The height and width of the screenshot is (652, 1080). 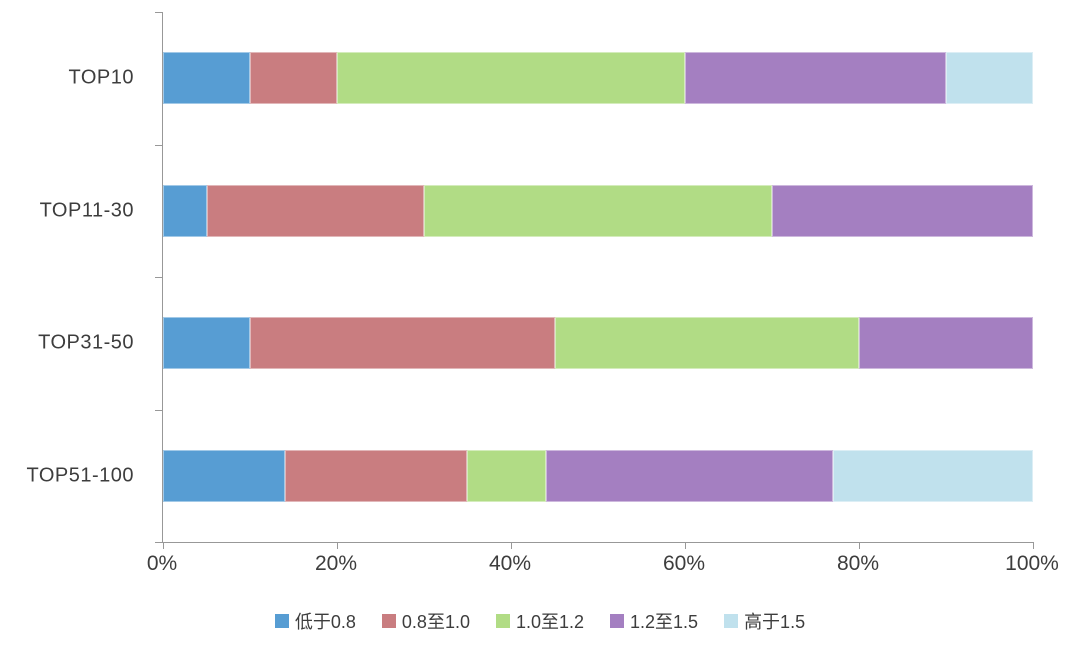 What do you see at coordinates (80, 475) in the screenshot?
I see `category-label: TOP51-100` at bounding box center [80, 475].